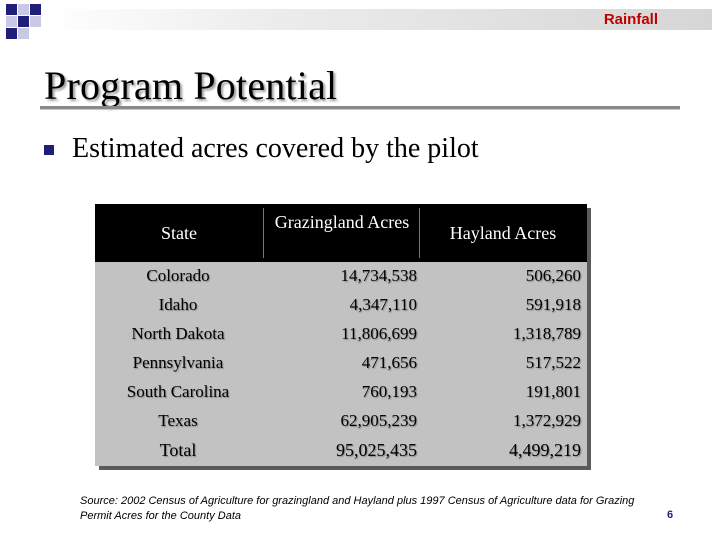 The width and height of the screenshot is (720, 540). I want to click on header-bar, so click(378, 19).